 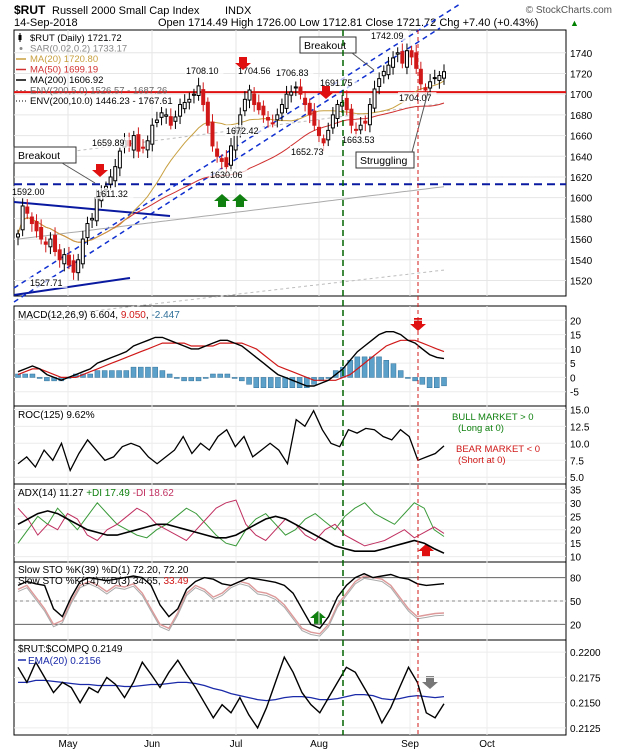 I want to click on price-label: 1708.10, so click(x=202, y=71).